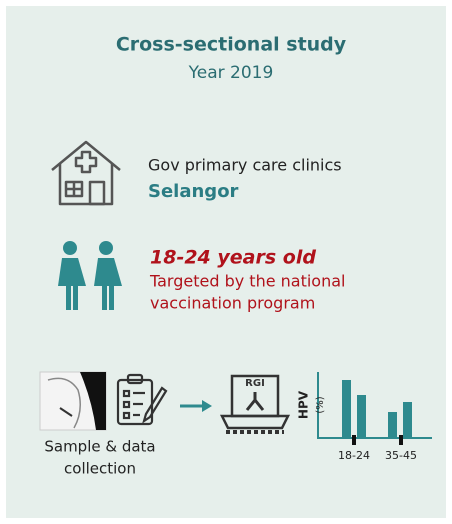 This screenshot has height=524, width=452. Describe the element at coordinates (354, 455) in the screenshot. I see `chart-group-label: 18-24` at that location.